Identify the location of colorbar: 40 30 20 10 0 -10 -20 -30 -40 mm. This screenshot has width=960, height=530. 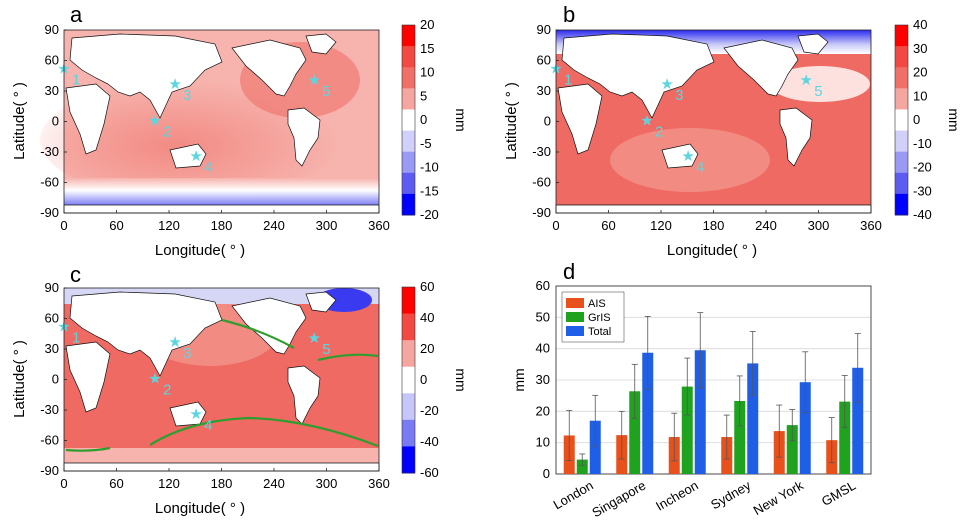
(927, 119).